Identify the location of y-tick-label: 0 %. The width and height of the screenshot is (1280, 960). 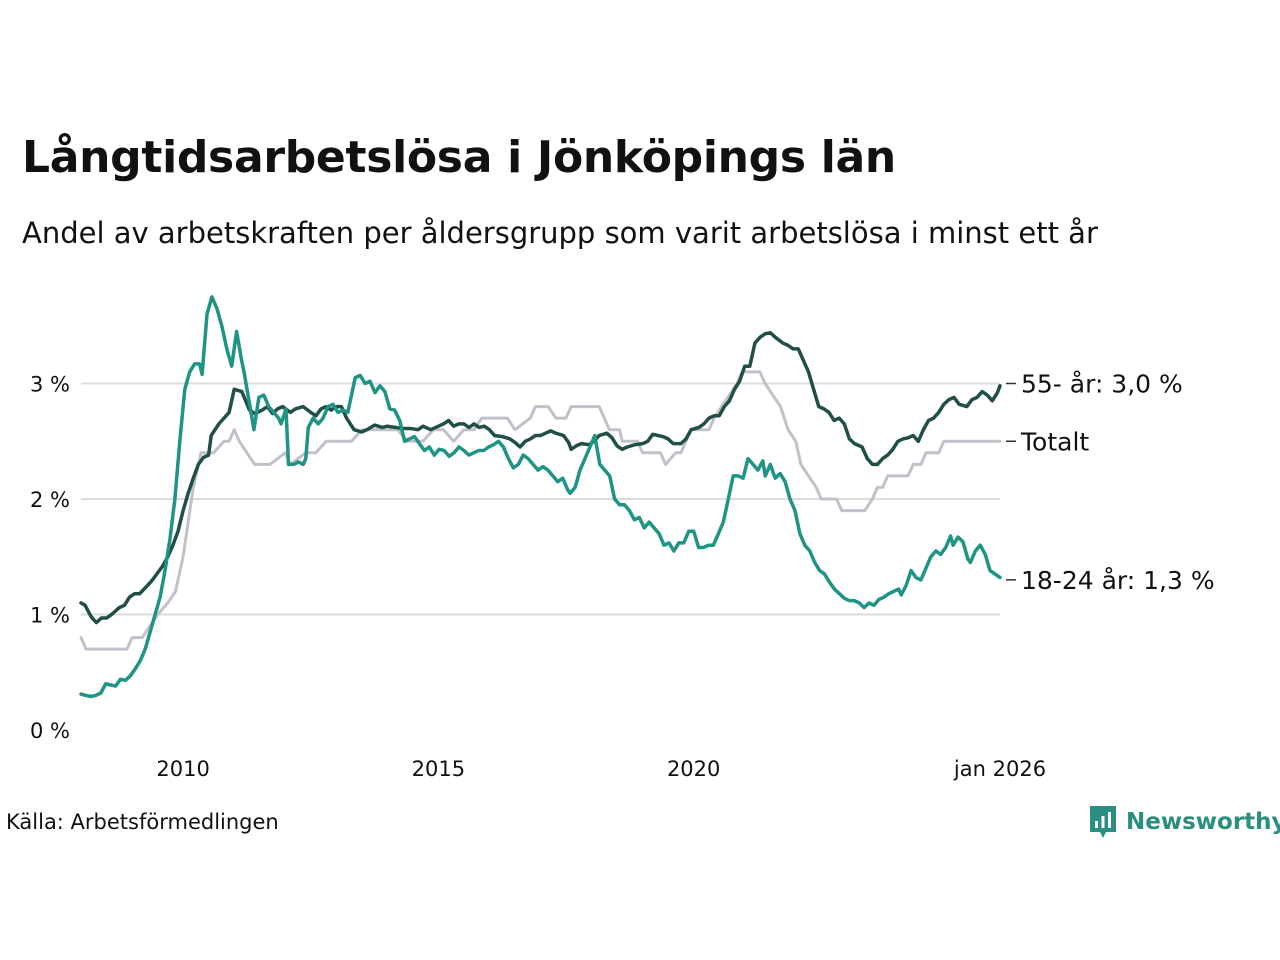
(50, 731).